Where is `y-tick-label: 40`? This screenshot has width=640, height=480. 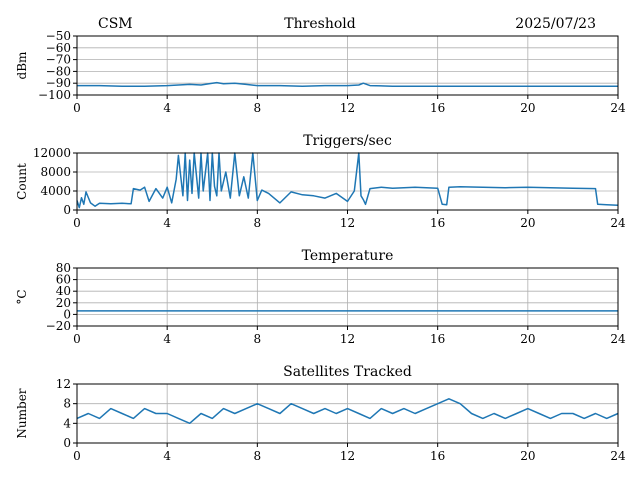
y-tick-label: 40 is located at coordinates (63, 291).